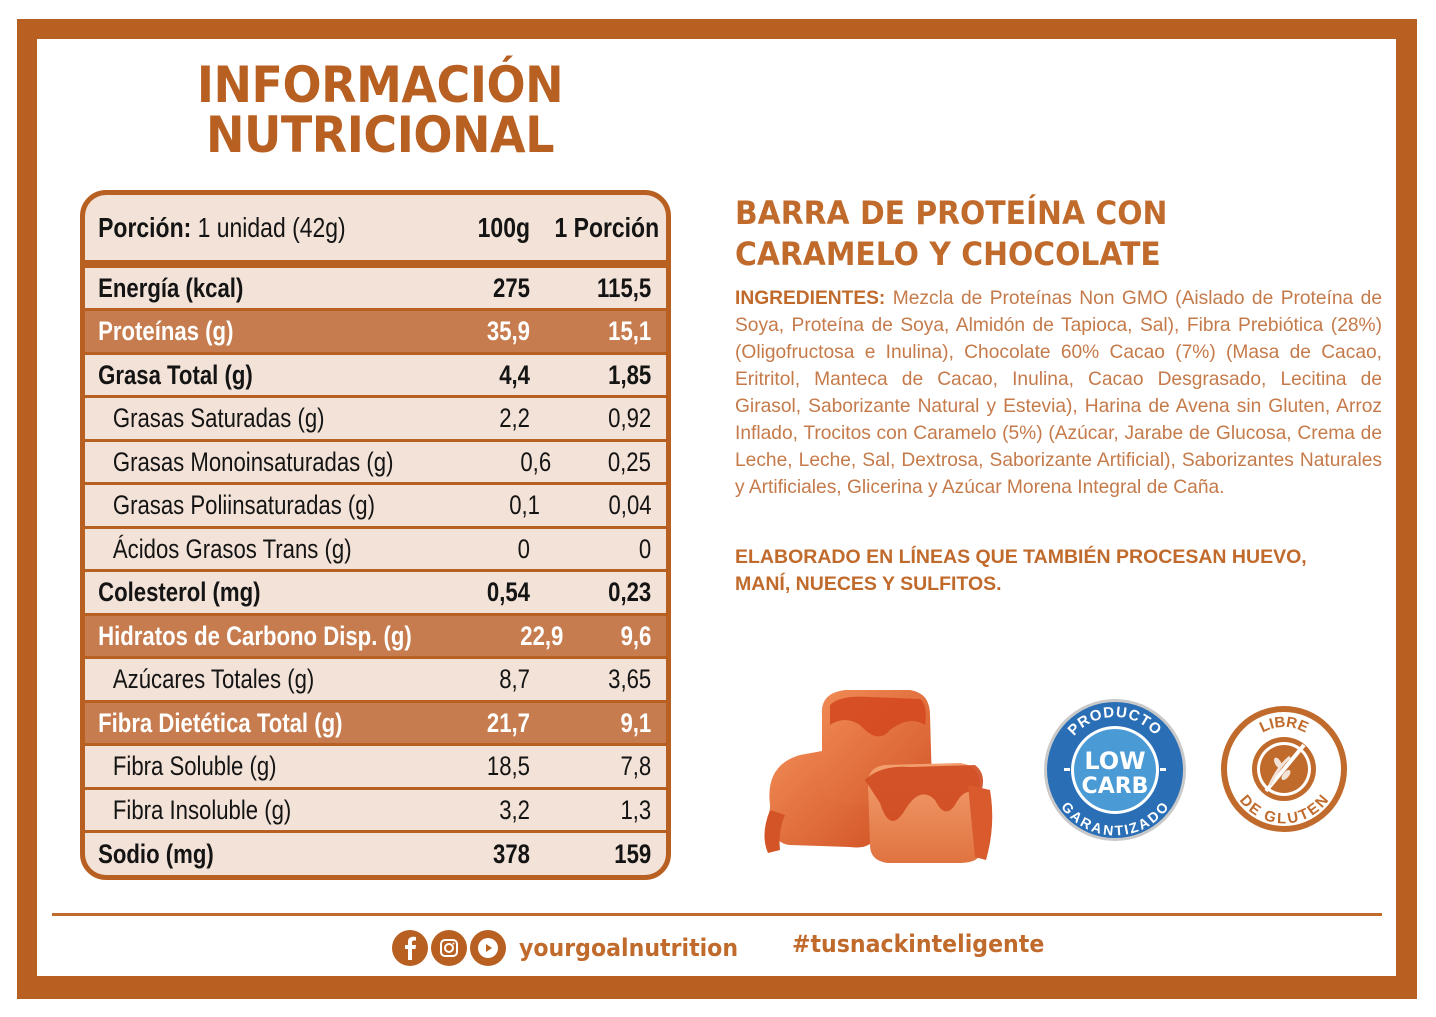  Describe the element at coordinates (213, 679) in the screenshot. I see `row-label: Azúcares Totales (g)` at that location.